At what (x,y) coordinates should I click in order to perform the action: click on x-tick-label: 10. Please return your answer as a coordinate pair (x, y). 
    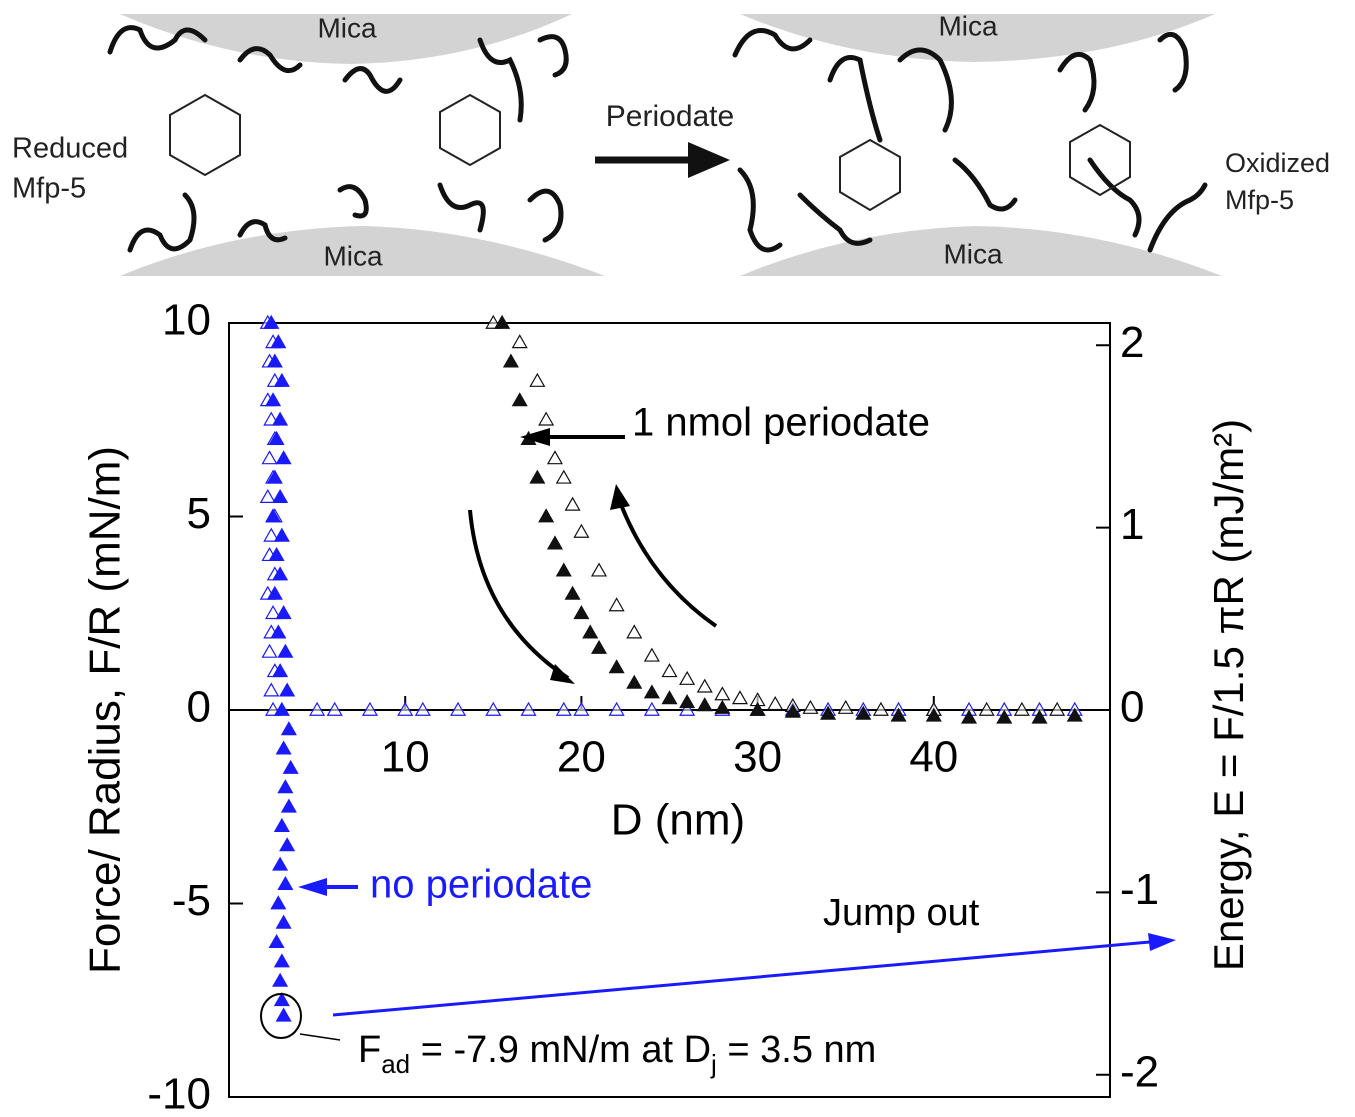
    Looking at the image, I should click on (405, 757).